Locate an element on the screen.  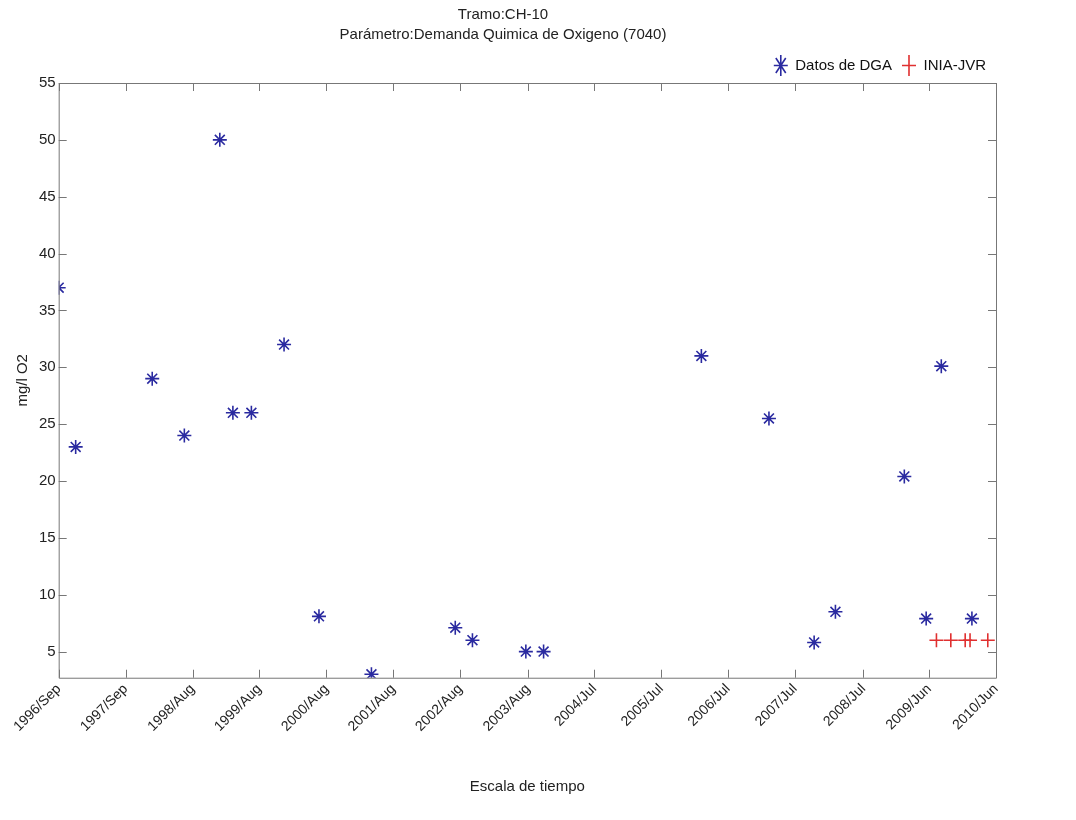
y-tick-label: 5 is located at coordinates (51, 650).